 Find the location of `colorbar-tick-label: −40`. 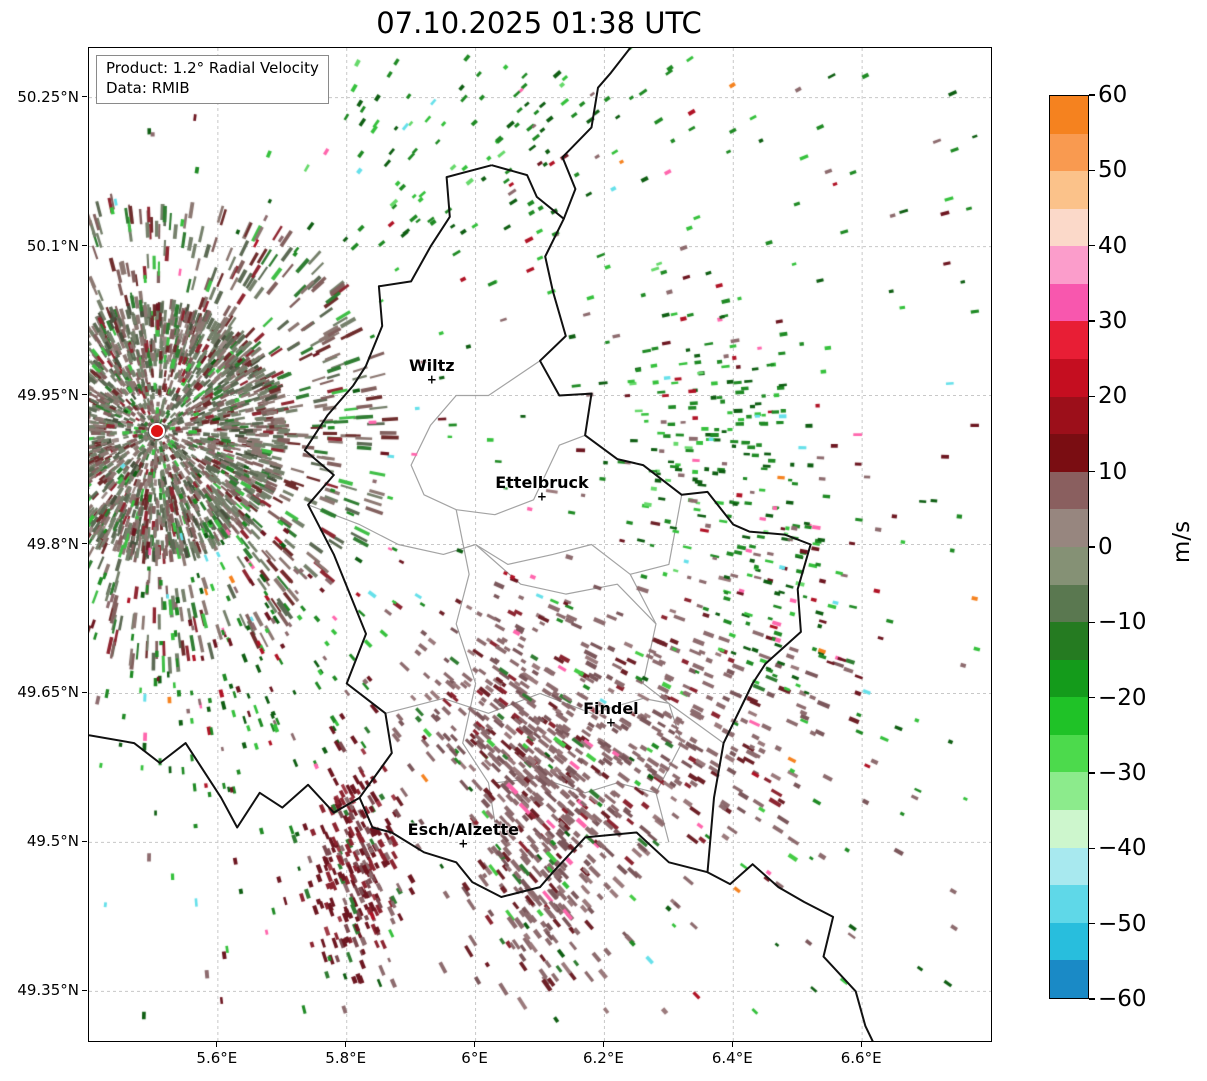

colorbar-tick-label: −40 is located at coordinates (1122, 848).